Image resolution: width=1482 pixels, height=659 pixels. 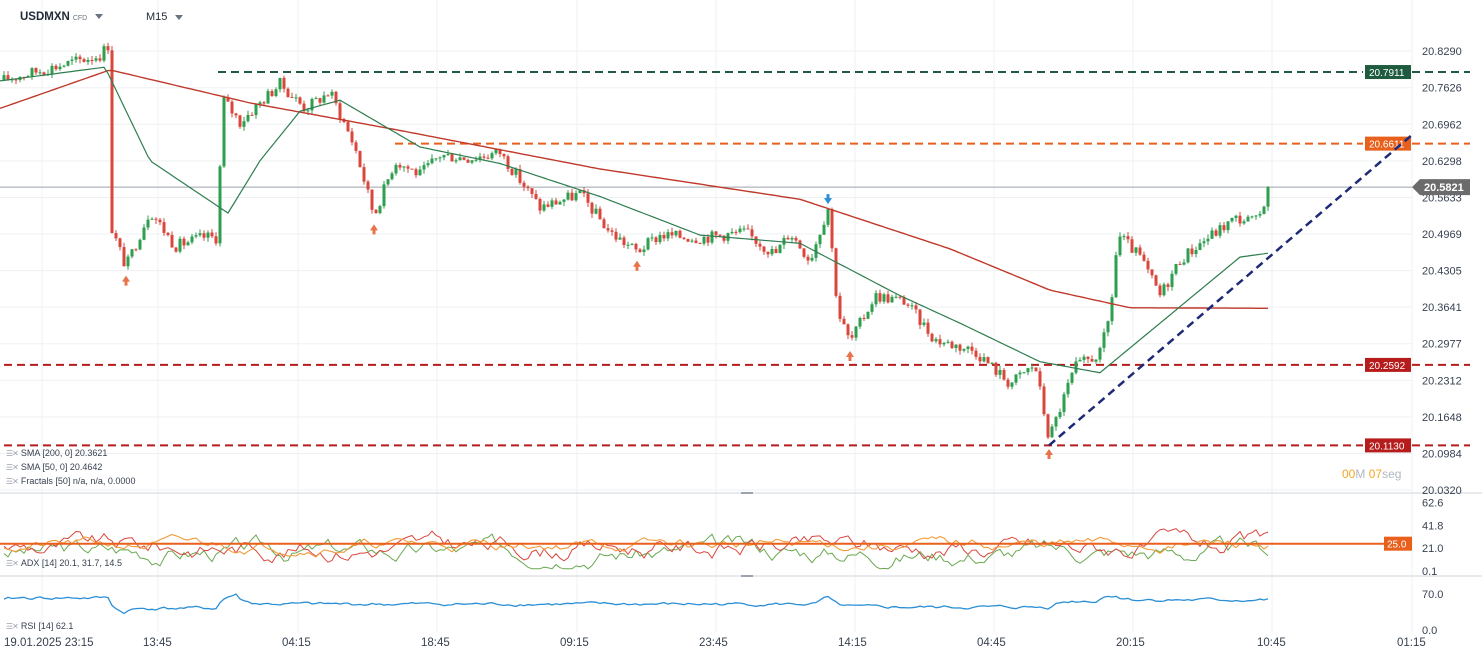 What do you see at coordinates (70, 481) in the screenshot?
I see `indicator-legend-fractals: ☰✕ Fractals [50] n/a, n/a, 0.0000` at bounding box center [70, 481].